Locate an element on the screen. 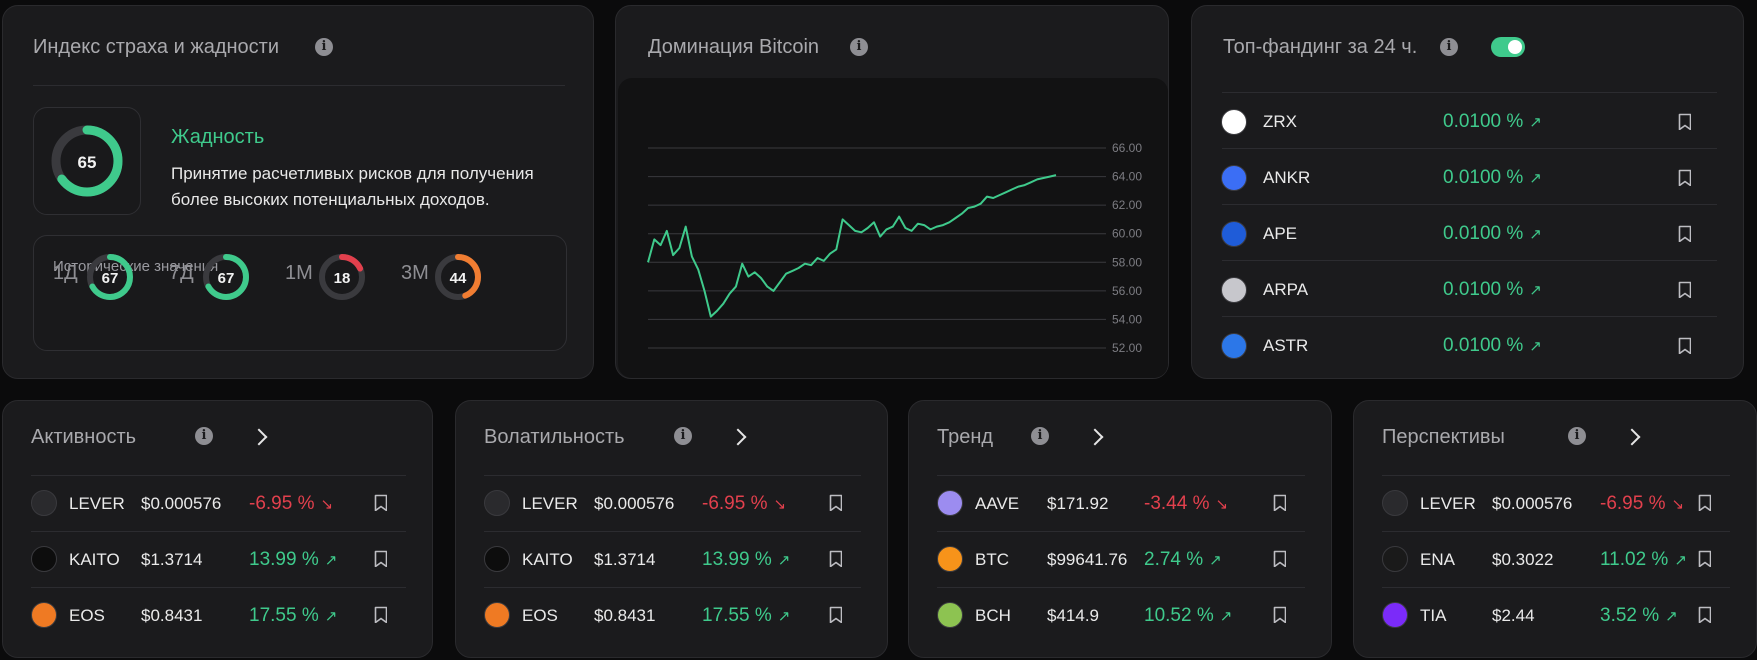 This screenshot has height=660, width=1757. list-change-value: 17.55 % is located at coordinates (737, 615).